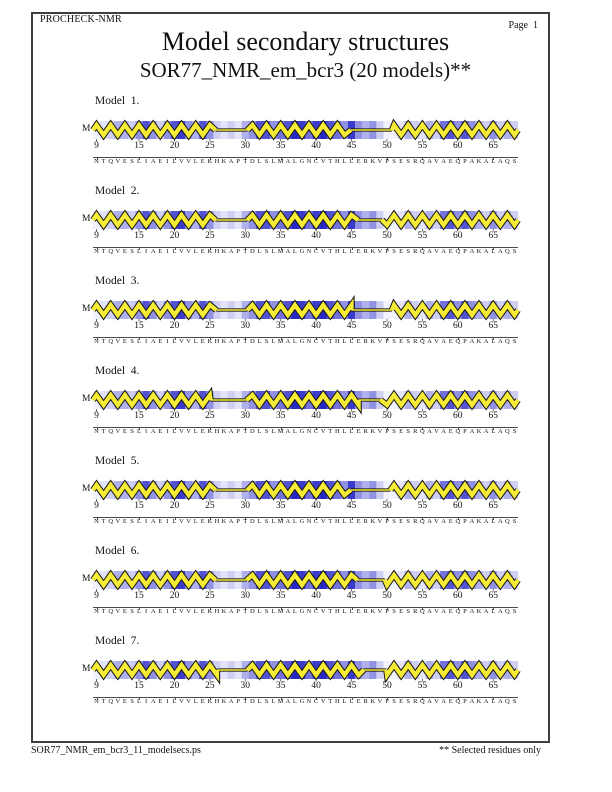 Image resolution: width=612 pixels, height=792 pixels. I want to click on sequence-letter: R, so click(365, 521).